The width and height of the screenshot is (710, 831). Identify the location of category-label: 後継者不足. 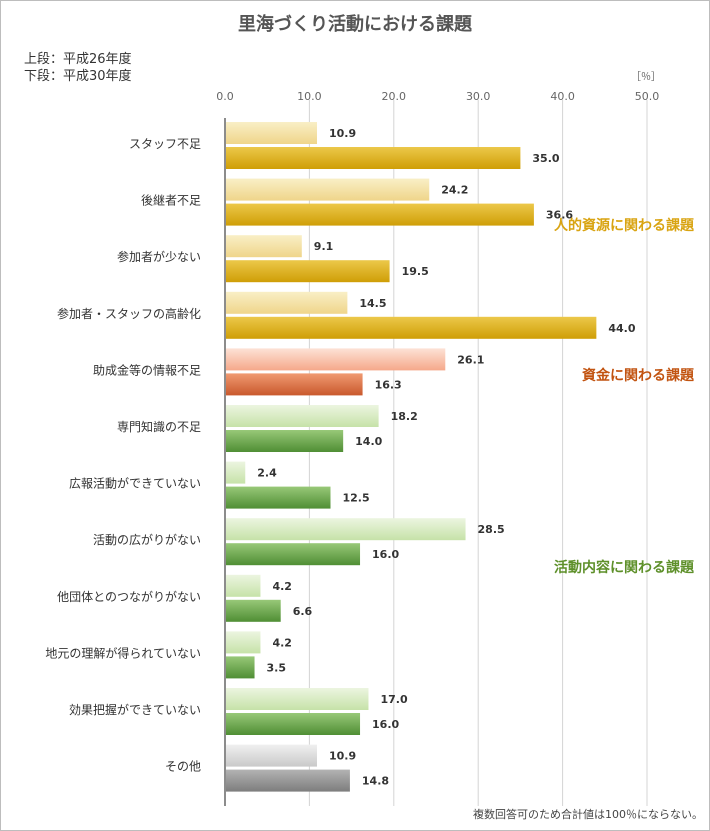
(171, 200).